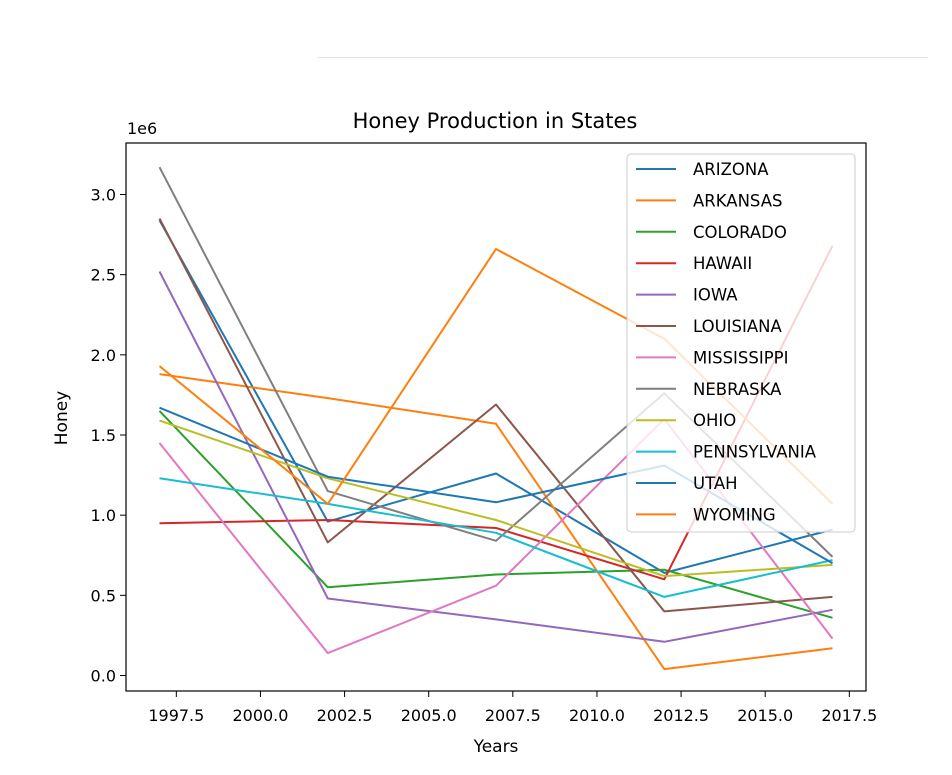  Describe the element at coordinates (731, 169) in the screenshot. I see `legend-label: ARIZONA` at that location.